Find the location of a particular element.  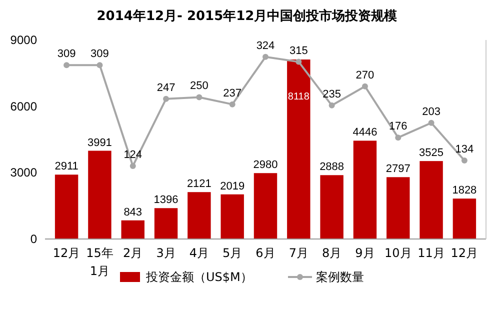

x-tick-label: 11月 is located at coordinates (431, 253).